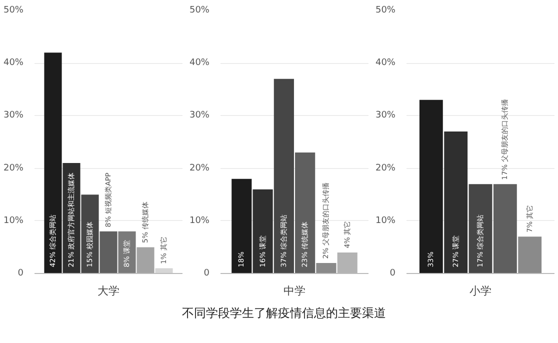 This screenshot has width=558, height=343. Describe the element at coordinates (284, 313) in the screenshot. I see `text: 不同学段学生了解疫情信息的主要渠道` at that location.